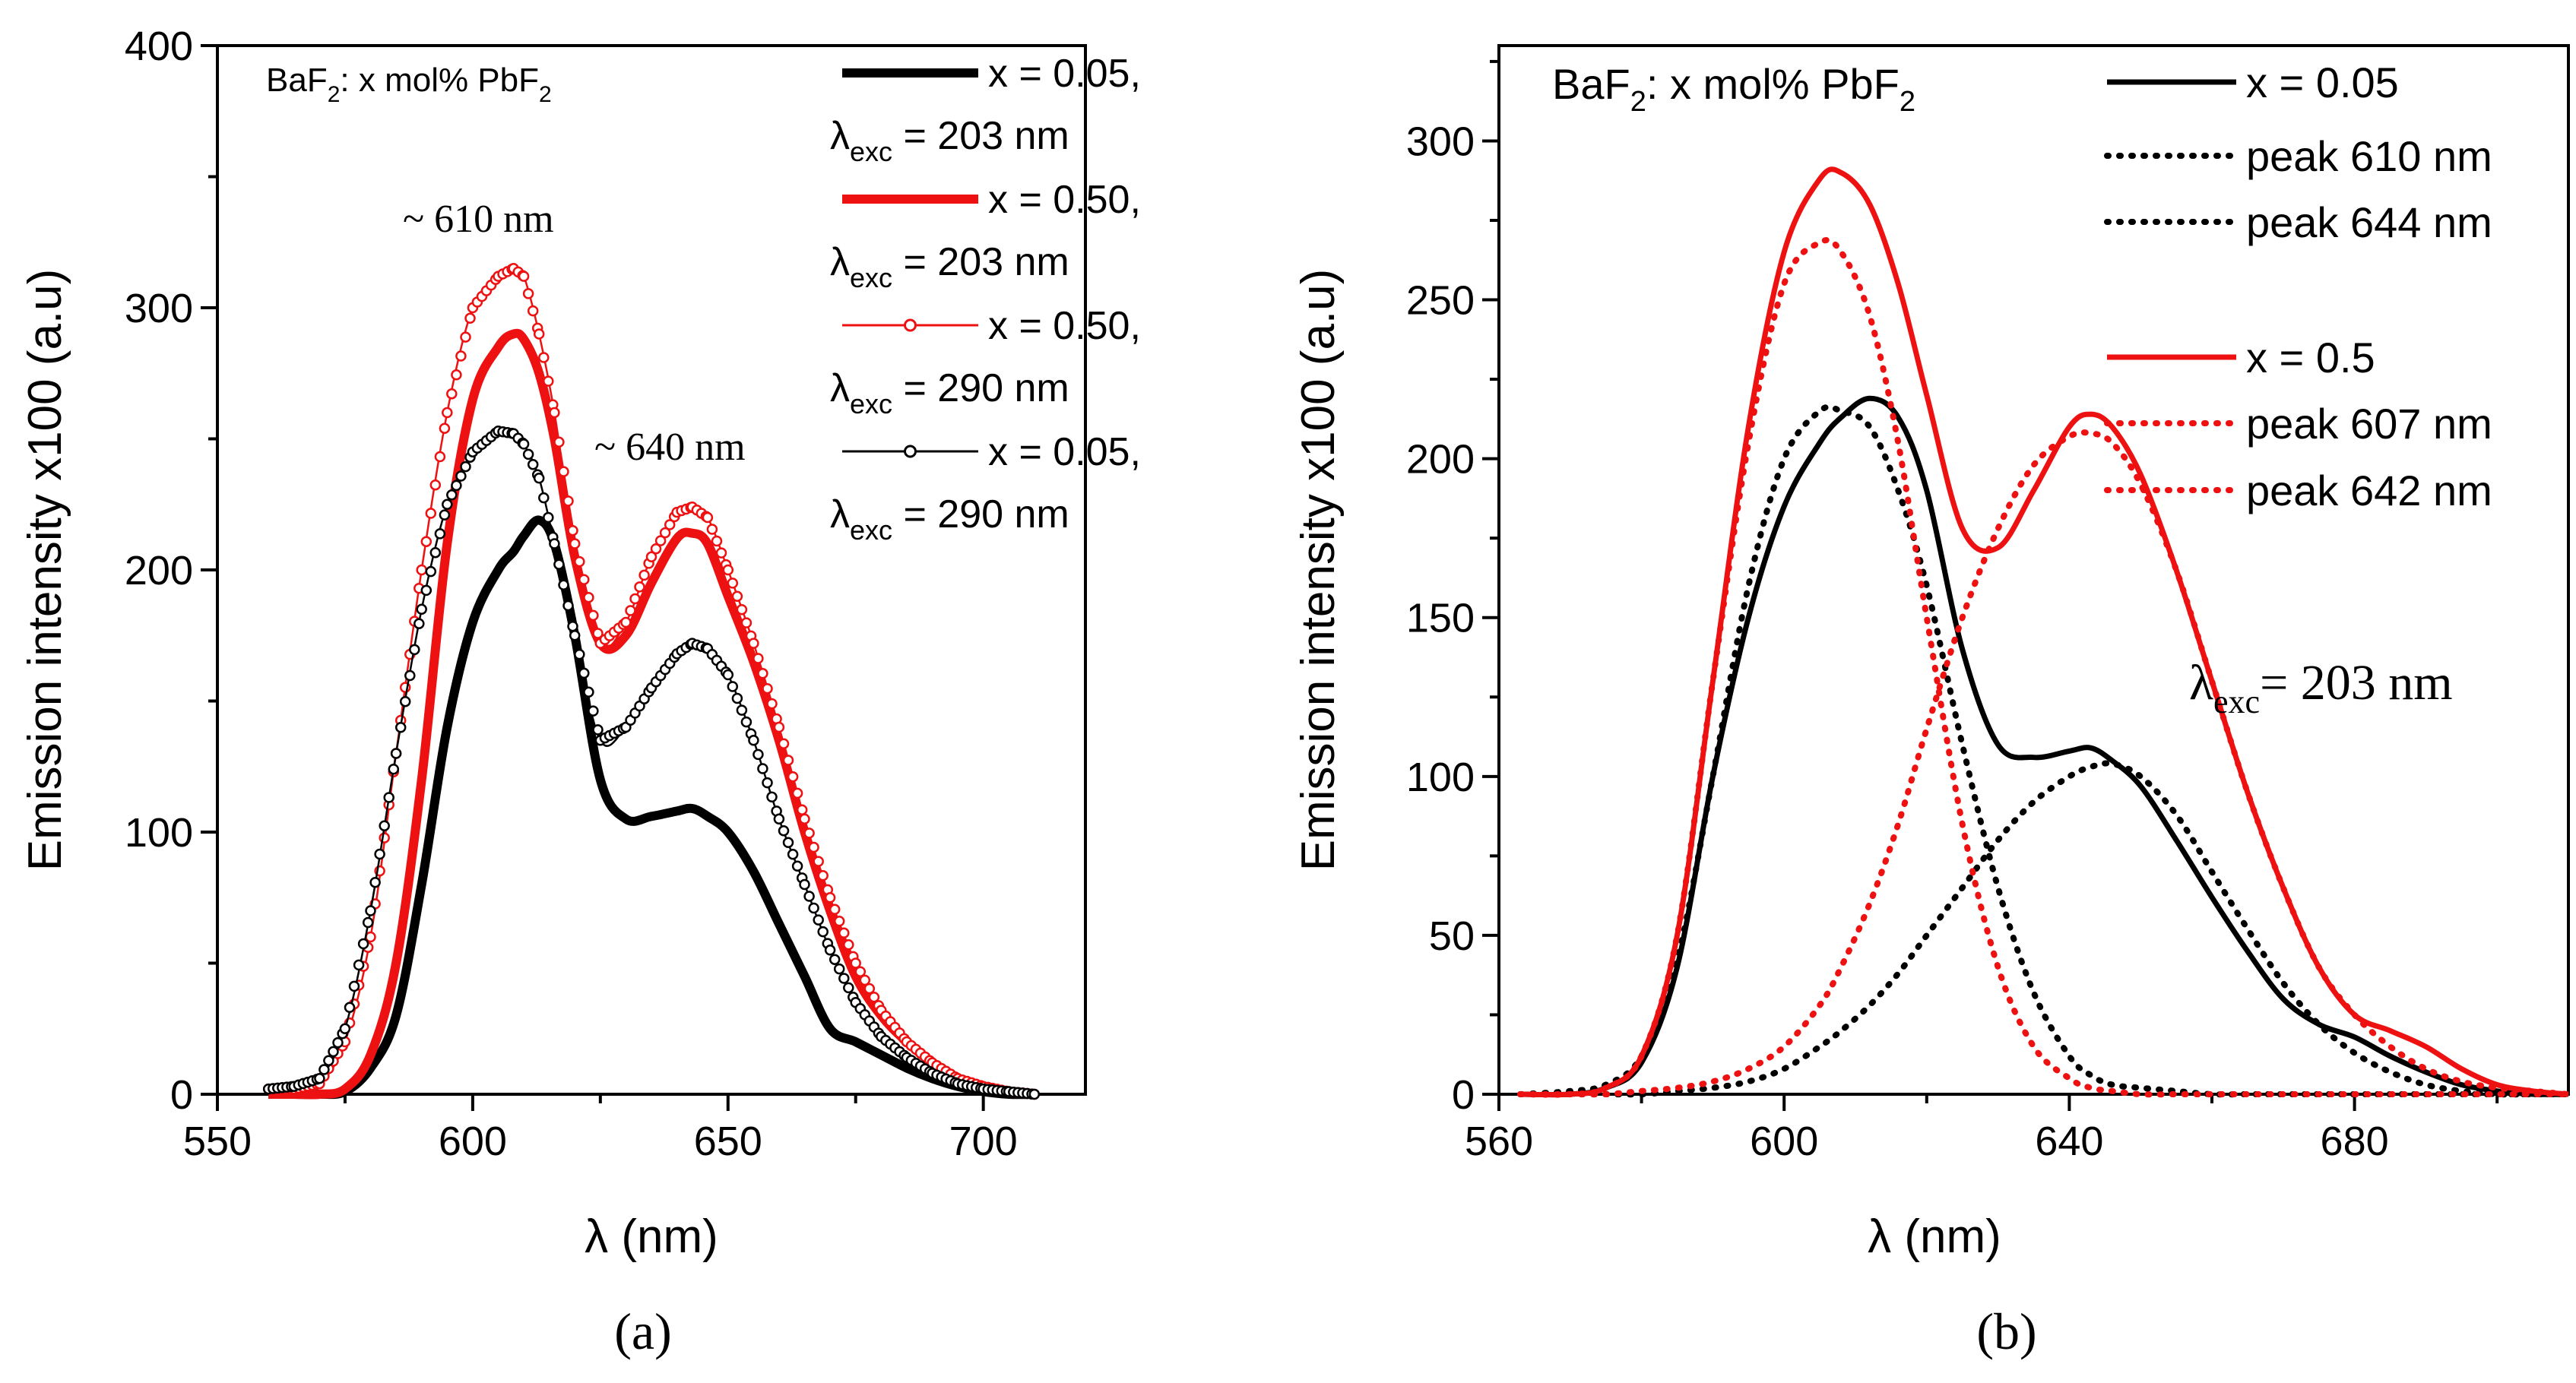 The image size is (2576, 1383). Describe the element at coordinates (670, 447) in the screenshot. I see `annotation-640: ~ 640 nm` at that location.